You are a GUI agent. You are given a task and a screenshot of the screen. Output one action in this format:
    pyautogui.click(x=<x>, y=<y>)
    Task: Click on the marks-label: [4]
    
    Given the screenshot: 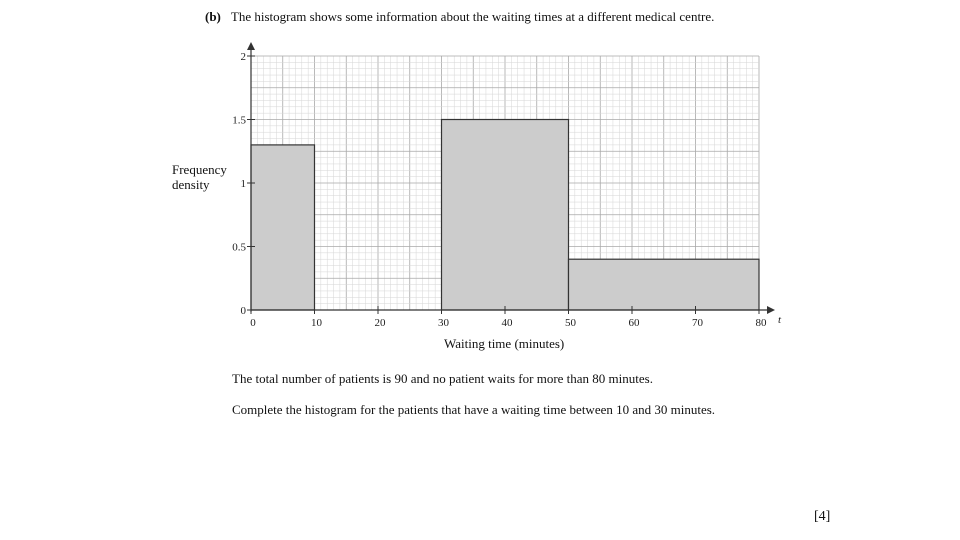 What is the action you would take?
    pyautogui.click(x=822, y=516)
    